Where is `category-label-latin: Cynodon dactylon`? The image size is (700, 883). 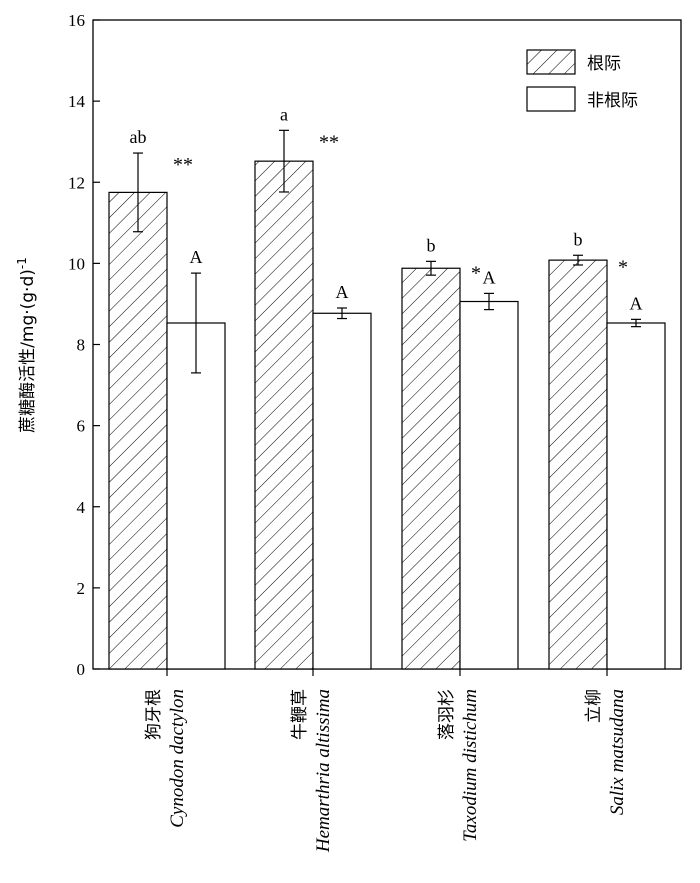
category-label-latin: Cynodon dactylon is located at coordinates (177, 758).